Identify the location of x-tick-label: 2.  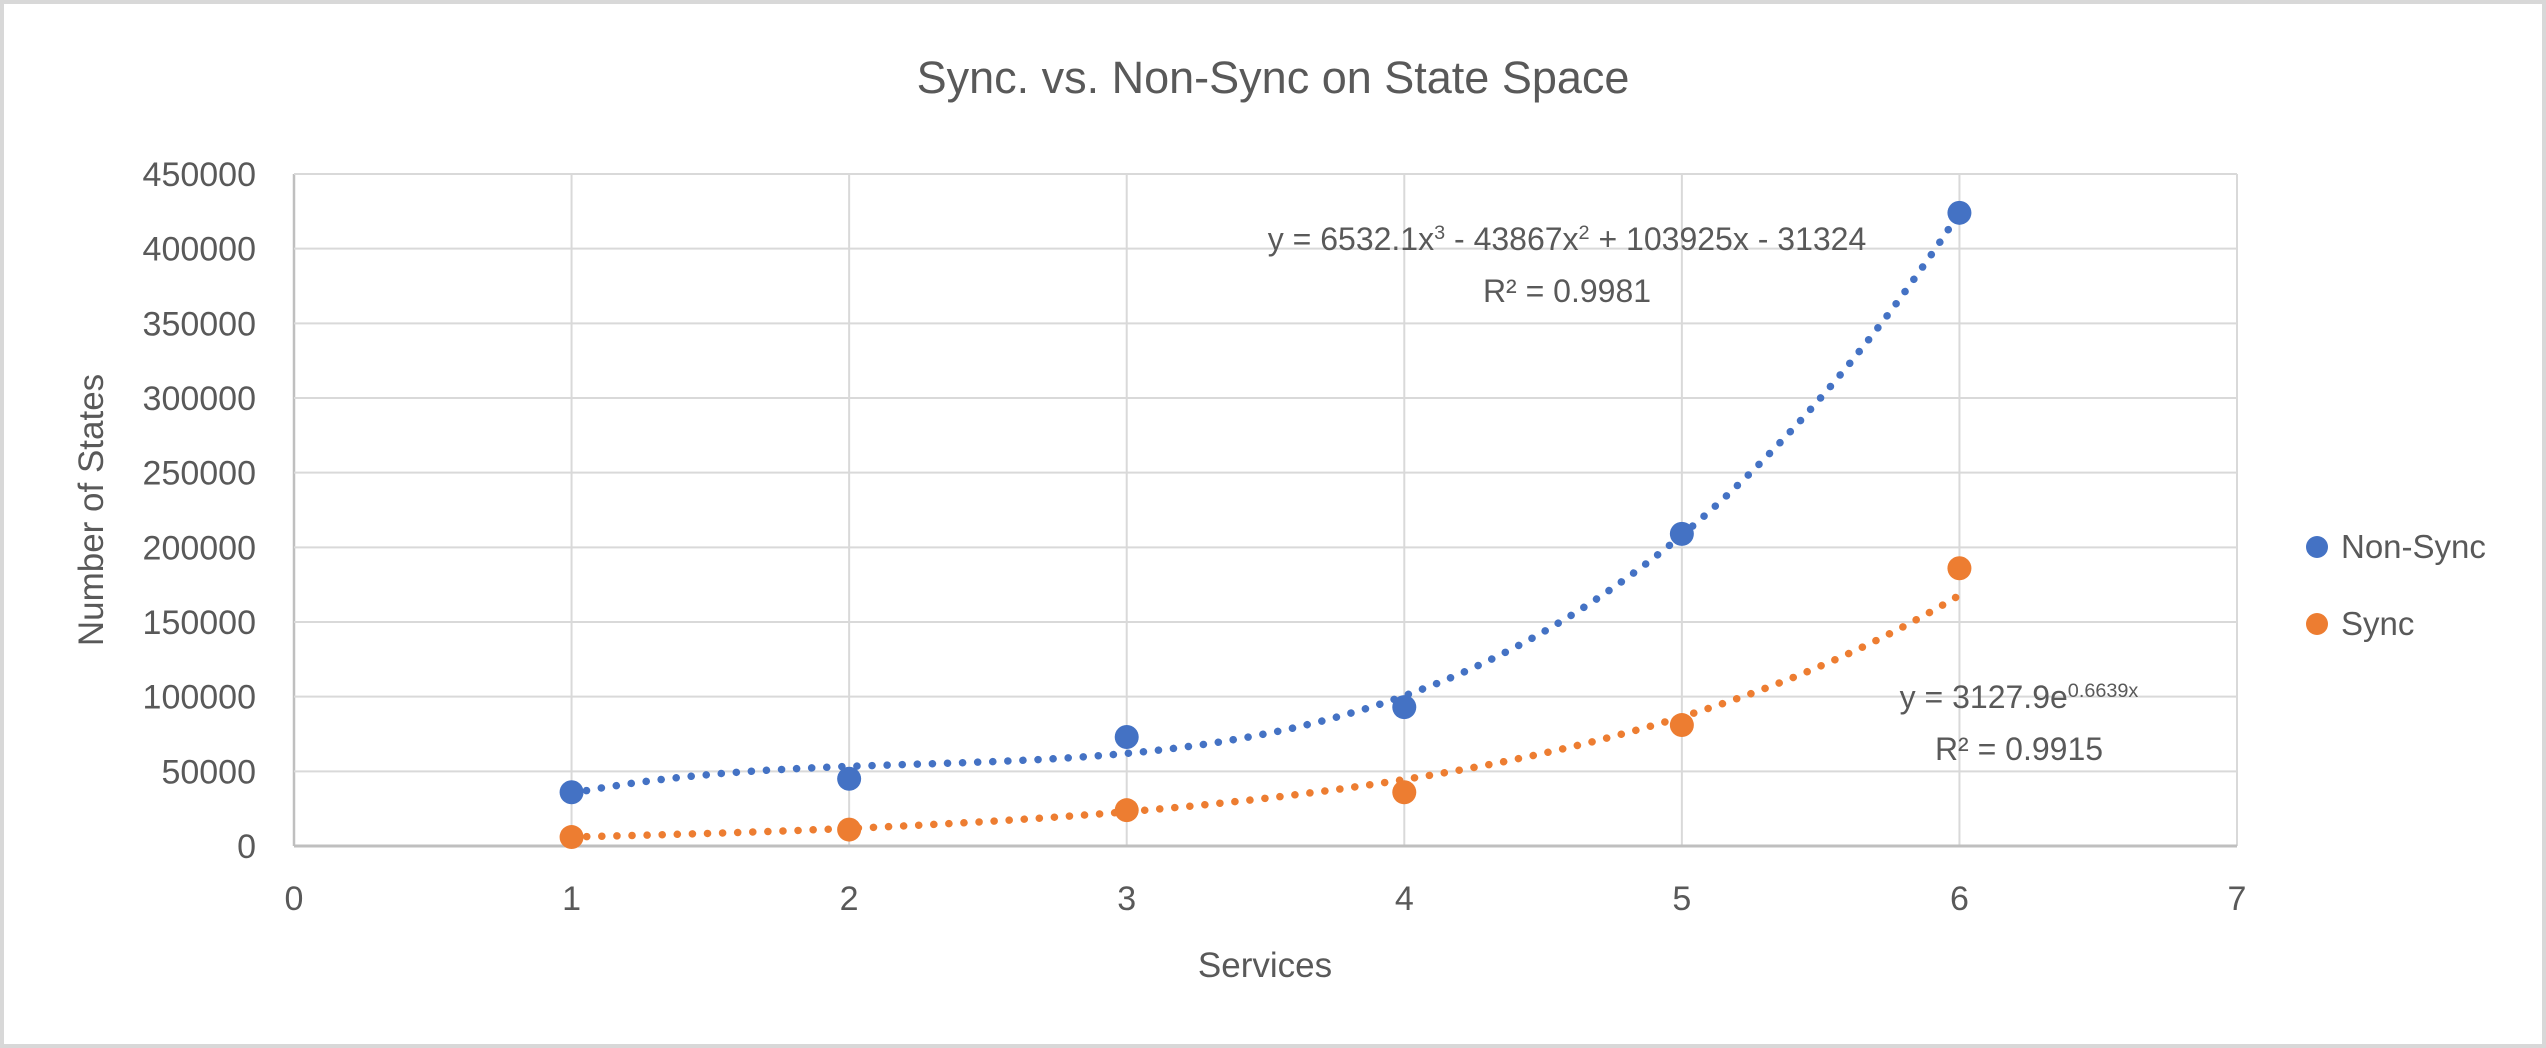
(849, 899).